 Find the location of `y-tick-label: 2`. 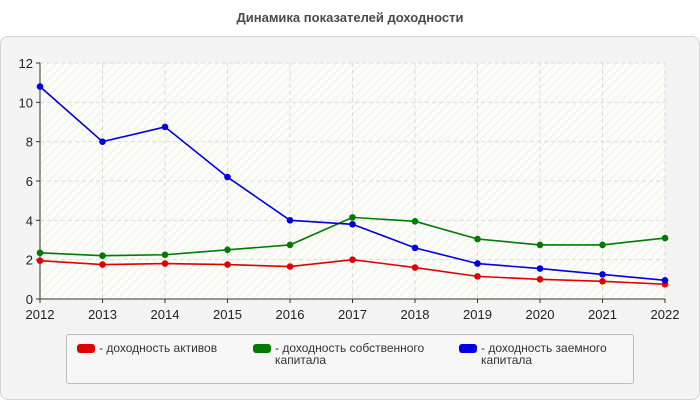

y-tick-label: 2 is located at coordinates (29, 260).